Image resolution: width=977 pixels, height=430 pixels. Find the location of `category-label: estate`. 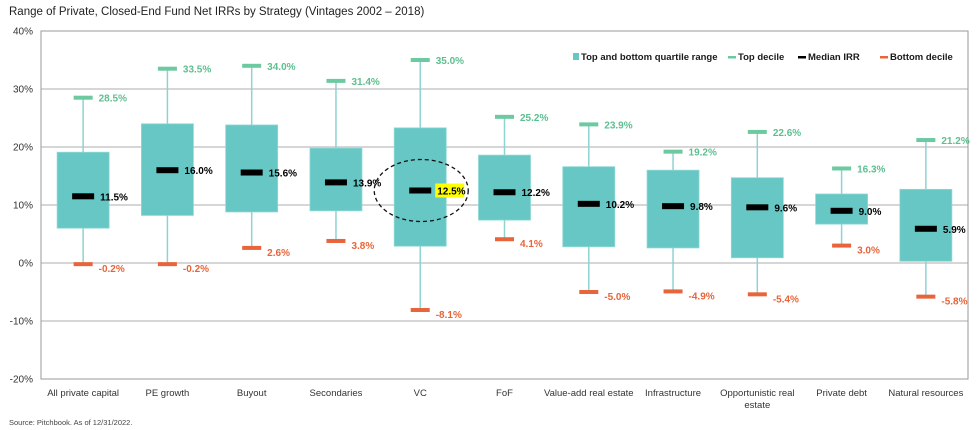

category-label: estate is located at coordinates (757, 405).